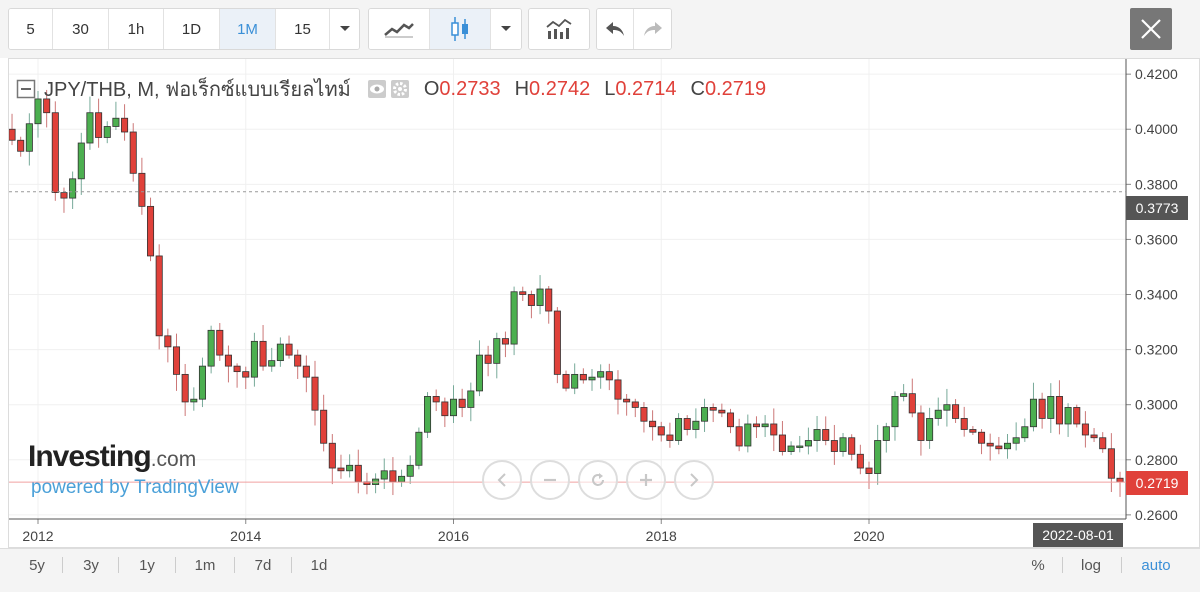 This screenshot has width=1200, height=592. What do you see at coordinates (37, 565) in the screenshot?
I see `range-5y-button: 5y` at bounding box center [37, 565].